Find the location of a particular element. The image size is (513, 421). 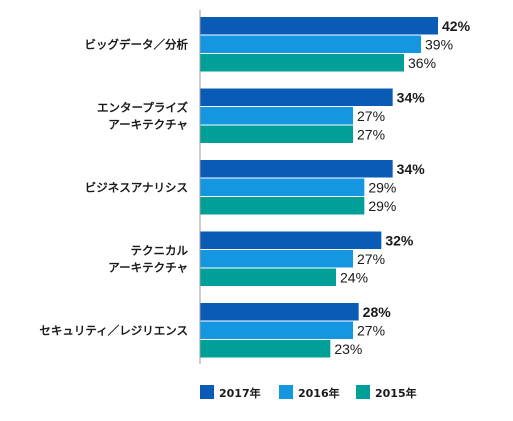

category-label-2-0: ビジネスアナリシス is located at coordinates (136, 187).